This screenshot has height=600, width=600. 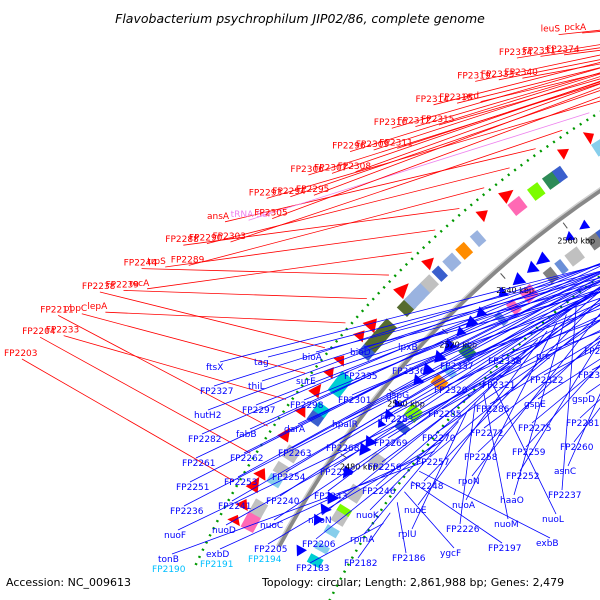 I want to click on reverse-gene-label: thiL, so click(x=256, y=387).